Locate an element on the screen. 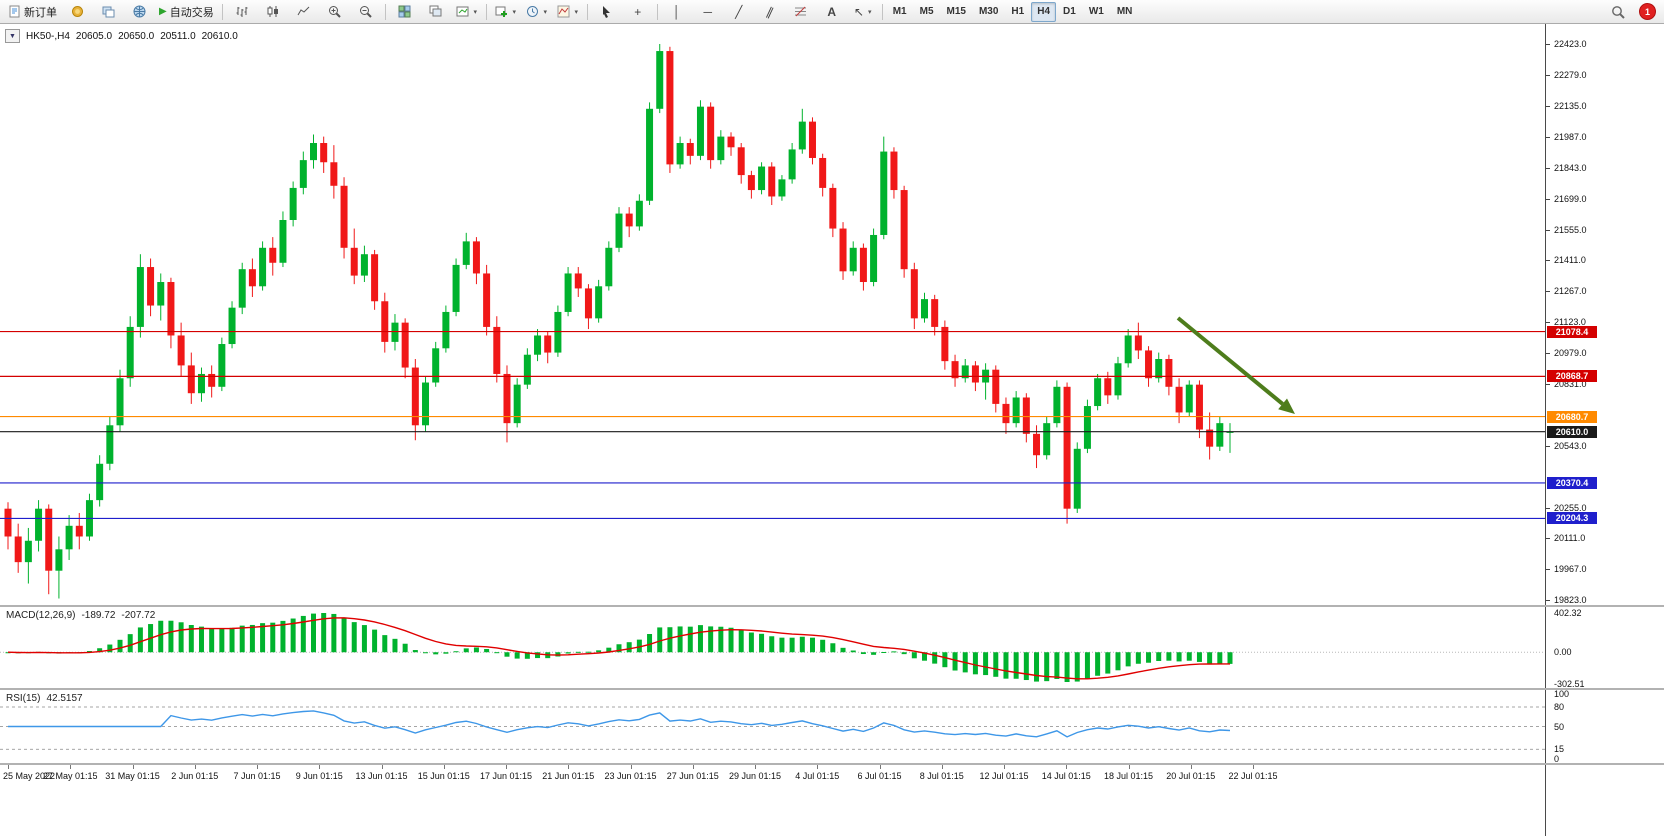 The image size is (1664, 836). arrows-tool-button: ↖ ▾ is located at coordinates (863, 12).